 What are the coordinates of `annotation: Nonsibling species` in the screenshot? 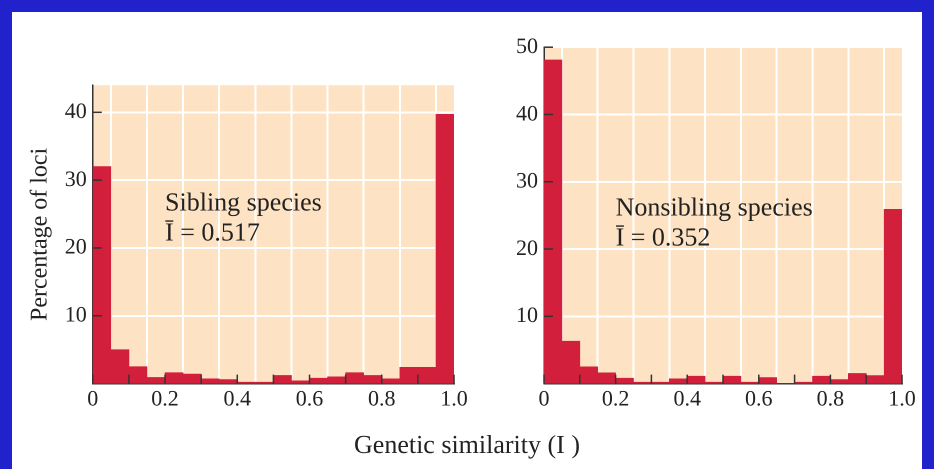 It's located at (714, 207).